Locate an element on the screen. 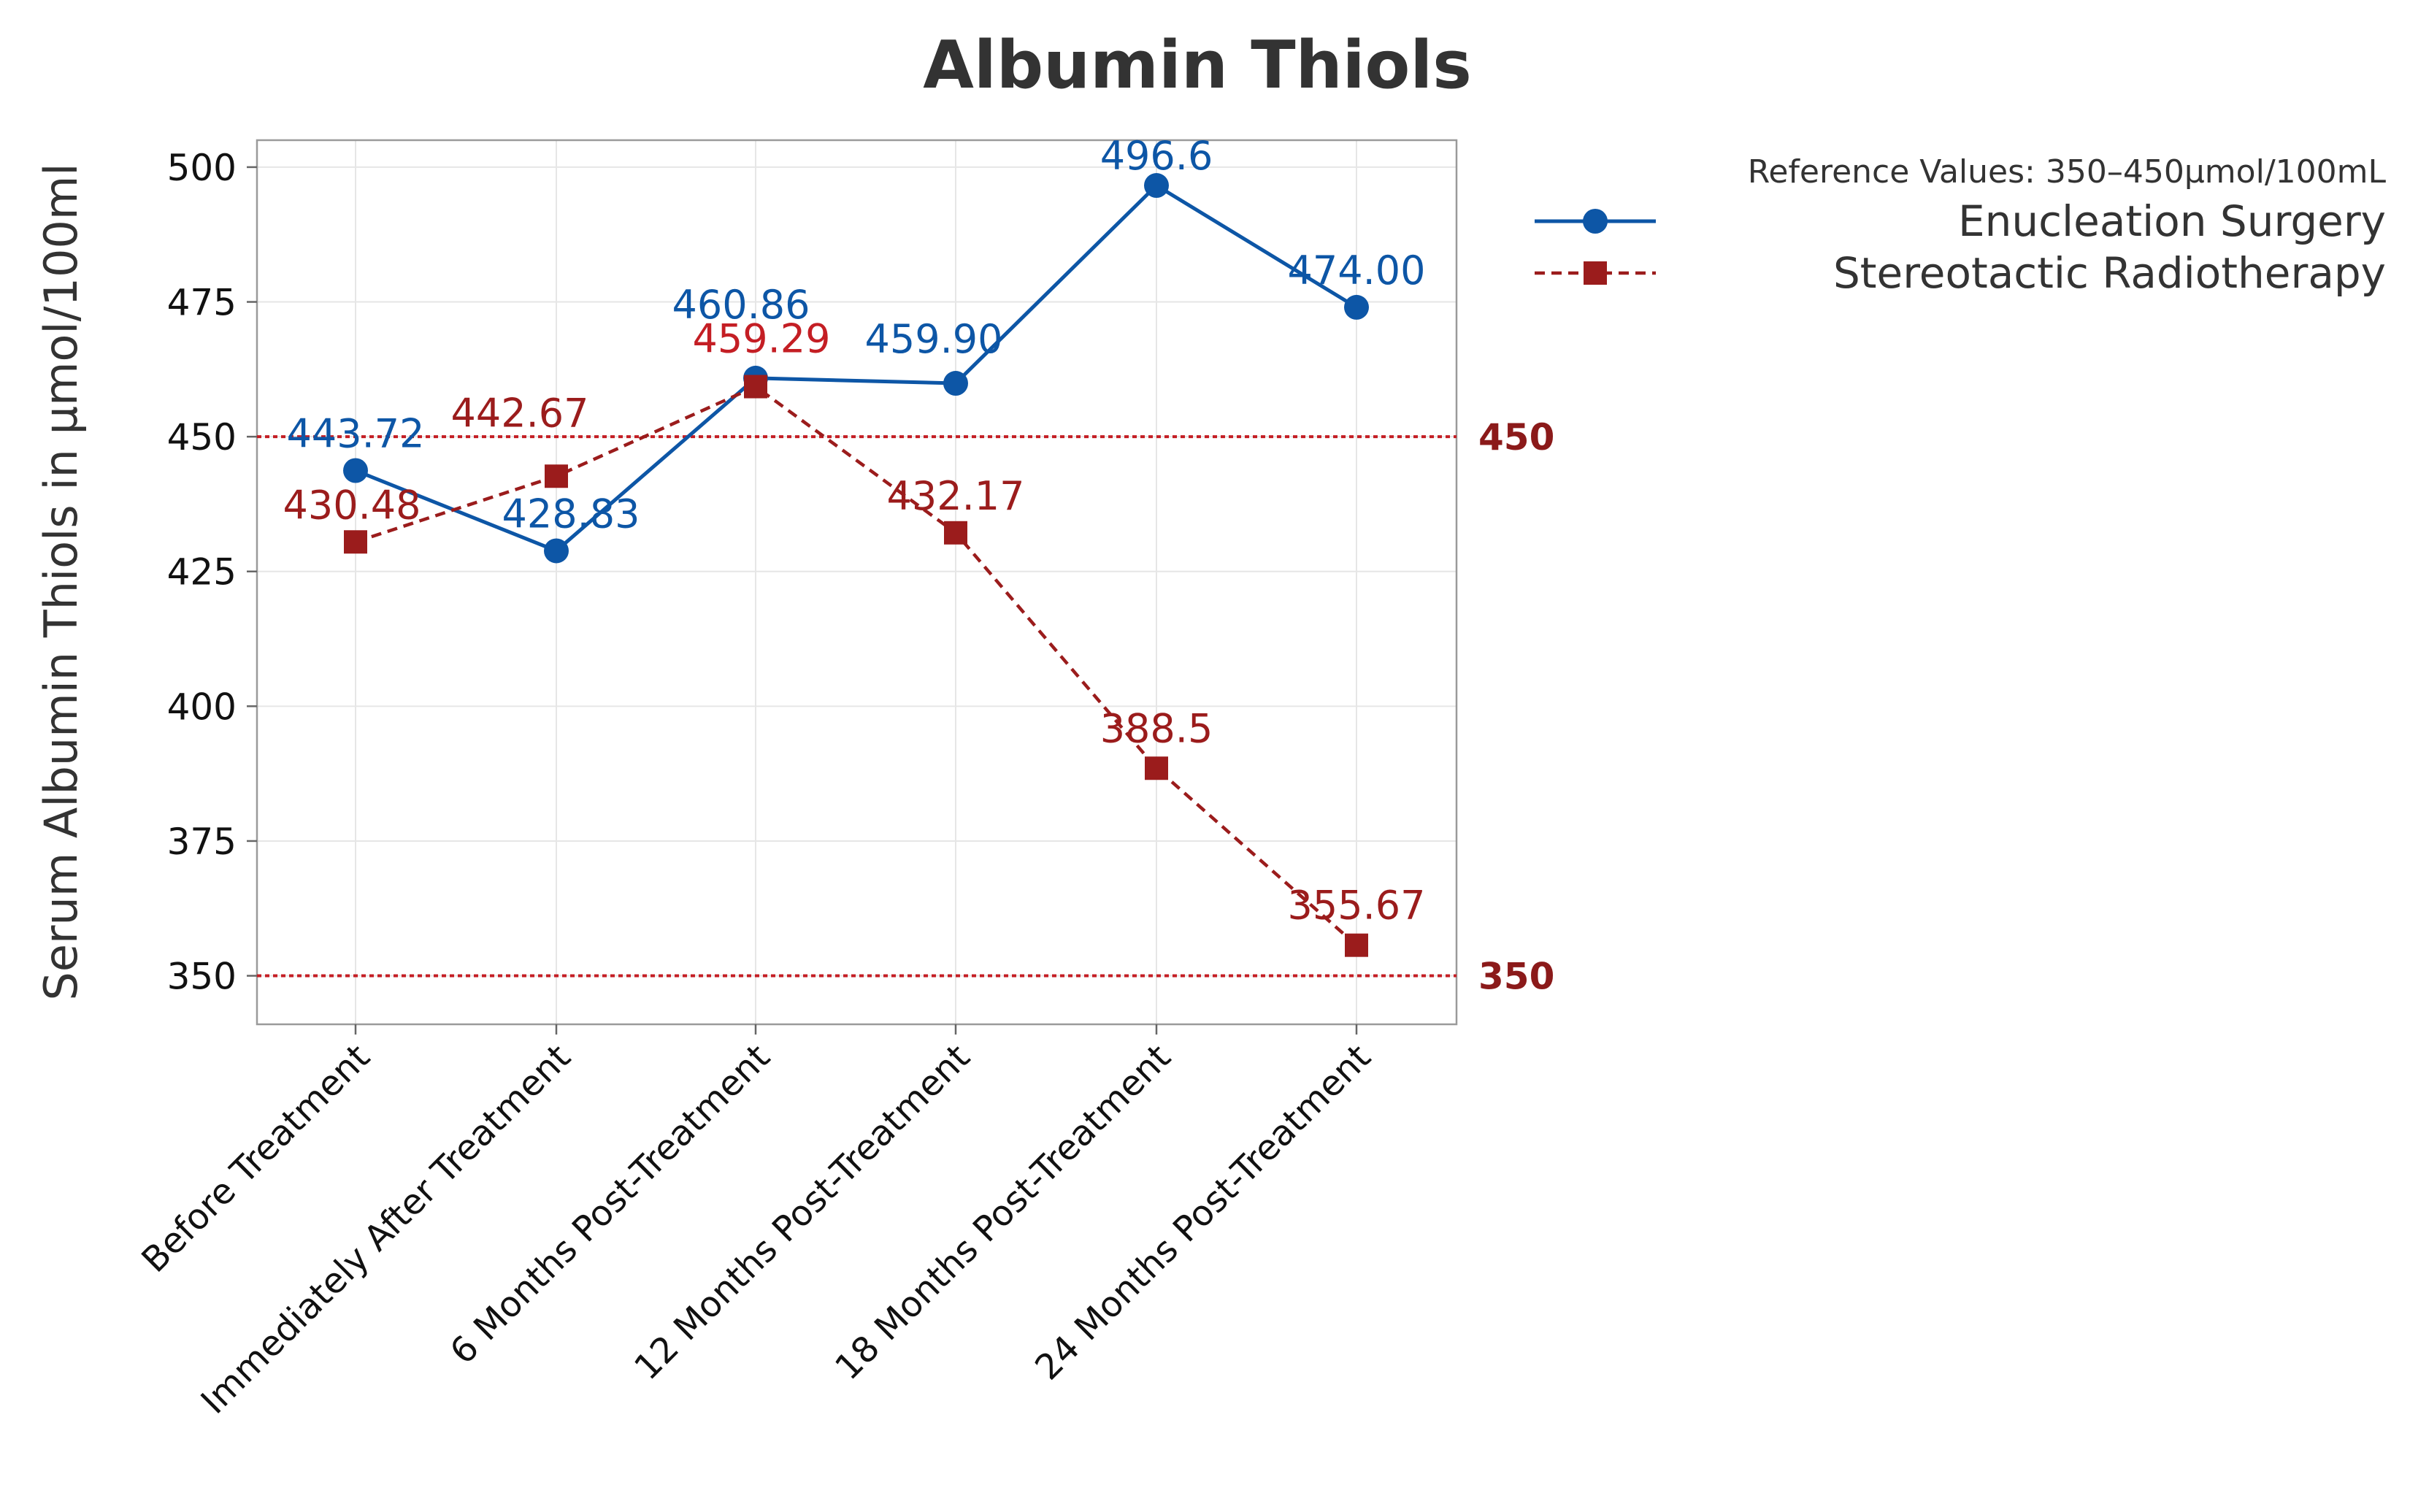 Image resolution: width=2410 pixels, height=1512 pixels. data-label: 428.83 is located at coordinates (571, 514).